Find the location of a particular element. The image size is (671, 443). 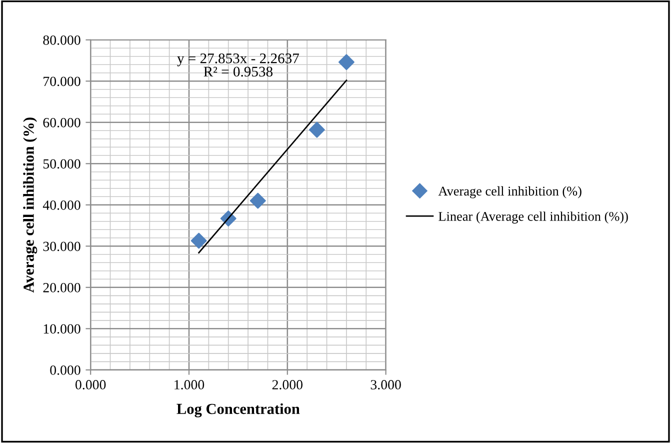

y-tick-label: 50.000 is located at coordinates (61, 164).